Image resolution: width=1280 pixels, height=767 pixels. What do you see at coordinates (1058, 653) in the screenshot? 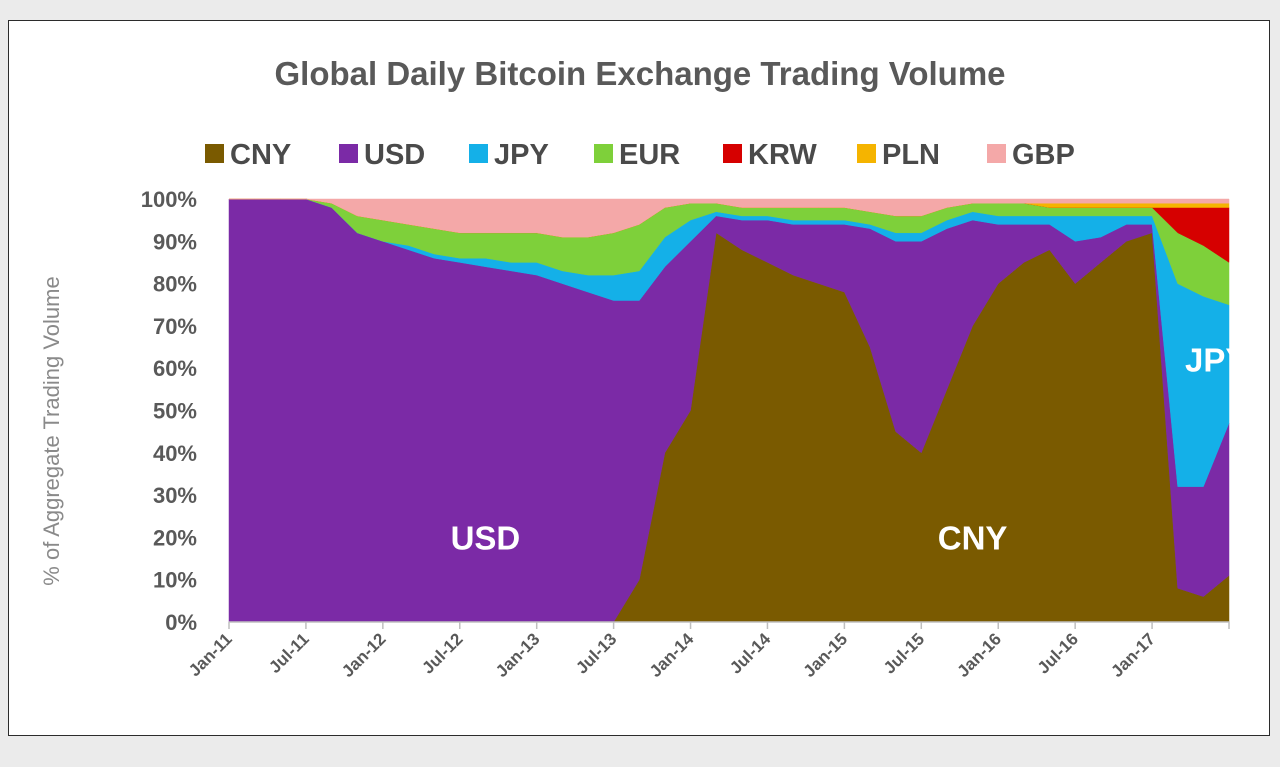
I see `x-tick-label: Jul-16` at bounding box center [1058, 653].